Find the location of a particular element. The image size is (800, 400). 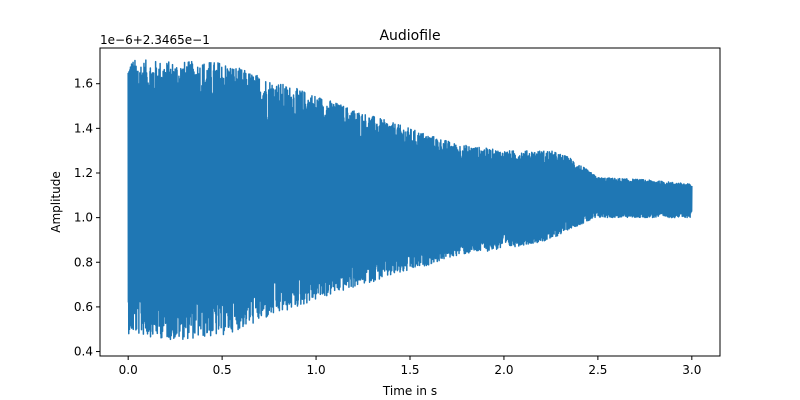

x-tick-label: 0.5 is located at coordinates (222, 370).